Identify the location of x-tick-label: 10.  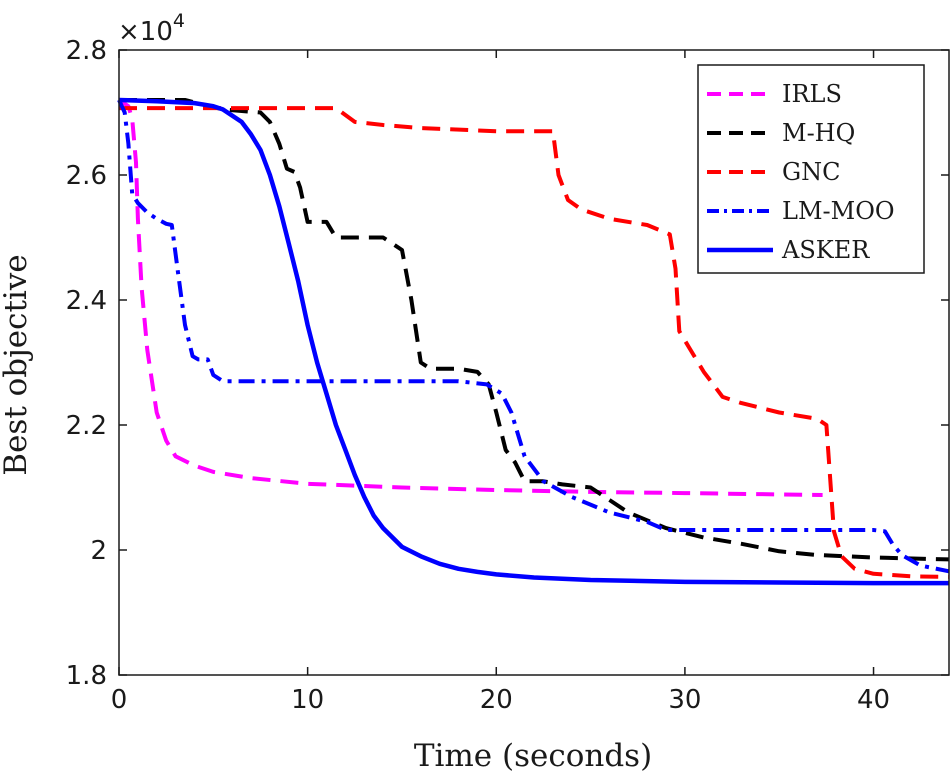
(307, 700).